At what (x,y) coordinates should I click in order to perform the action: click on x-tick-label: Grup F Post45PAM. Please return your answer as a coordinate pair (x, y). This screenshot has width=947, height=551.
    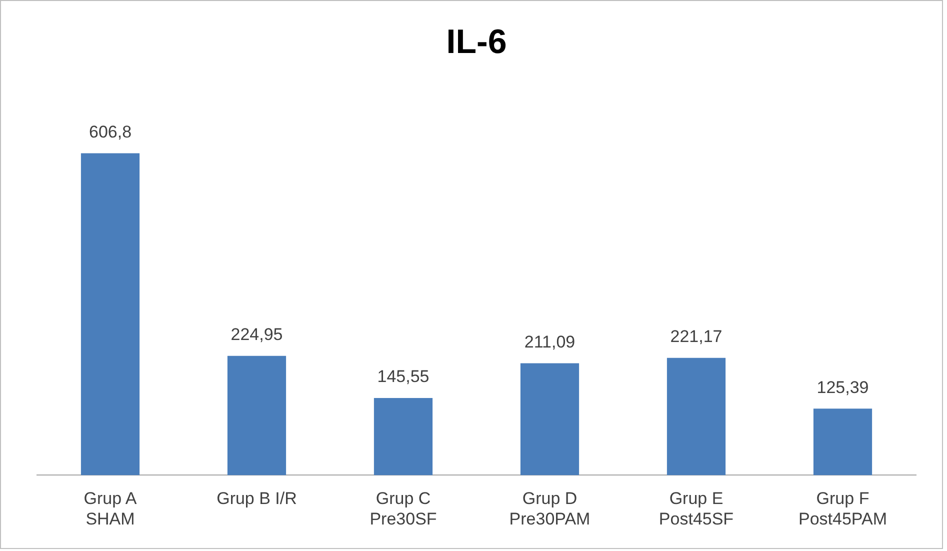
    Looking at the image, I should click on (843, 508).